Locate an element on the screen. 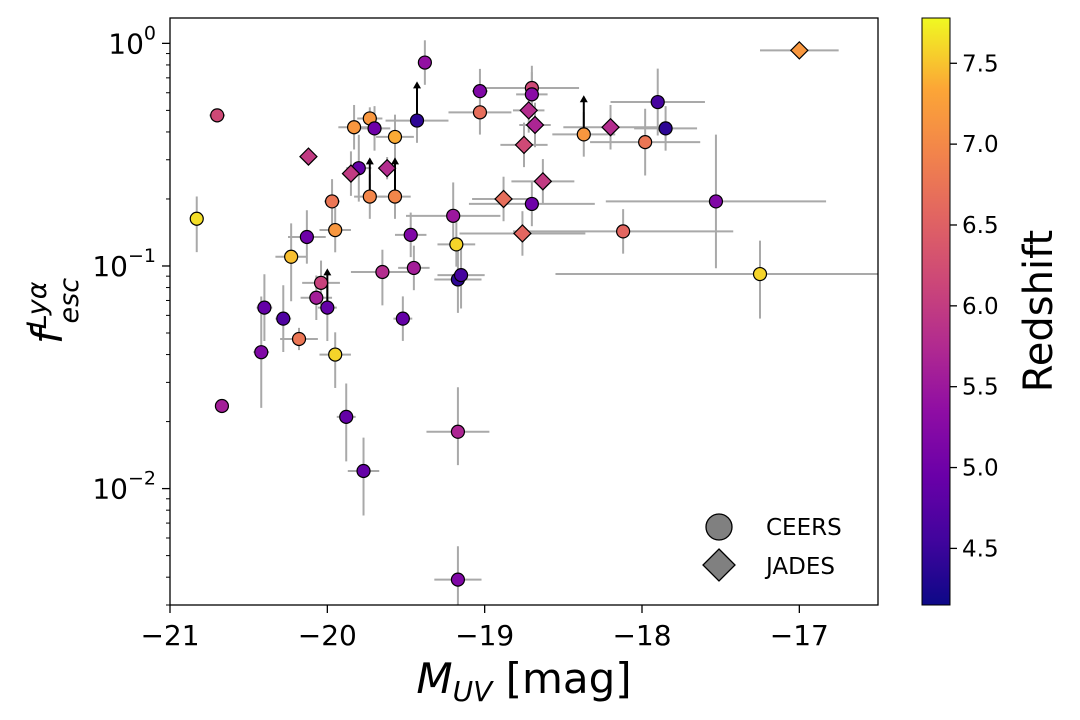  x-axis-label: MUV [mag] is located at coordinates (523, 681).